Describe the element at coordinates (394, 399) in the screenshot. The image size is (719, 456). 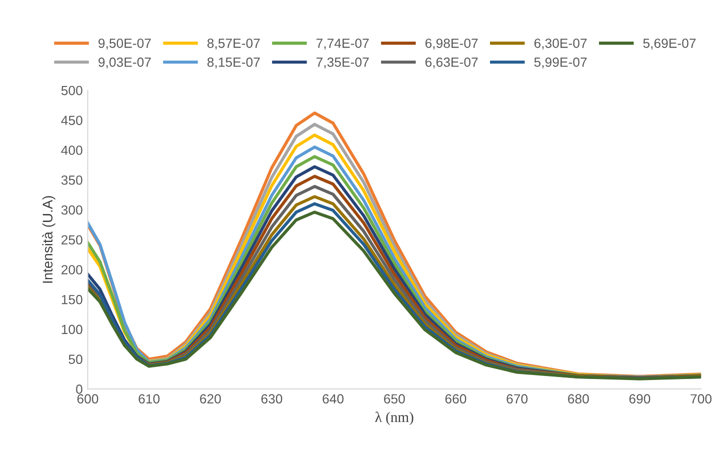
I see `x-tick-label: 650` at that location.